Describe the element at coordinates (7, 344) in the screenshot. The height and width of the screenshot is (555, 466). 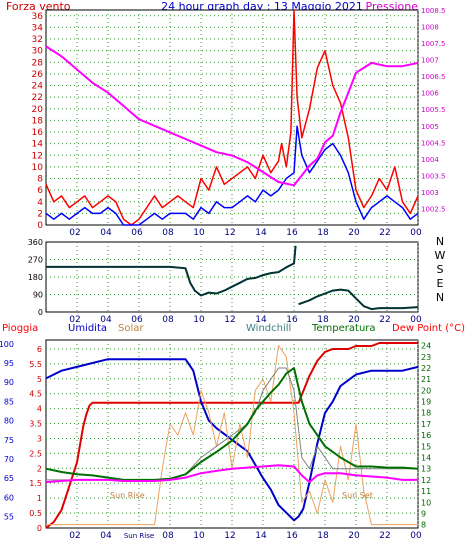
I see `humidity-axis-tick-9: 100` at that location.